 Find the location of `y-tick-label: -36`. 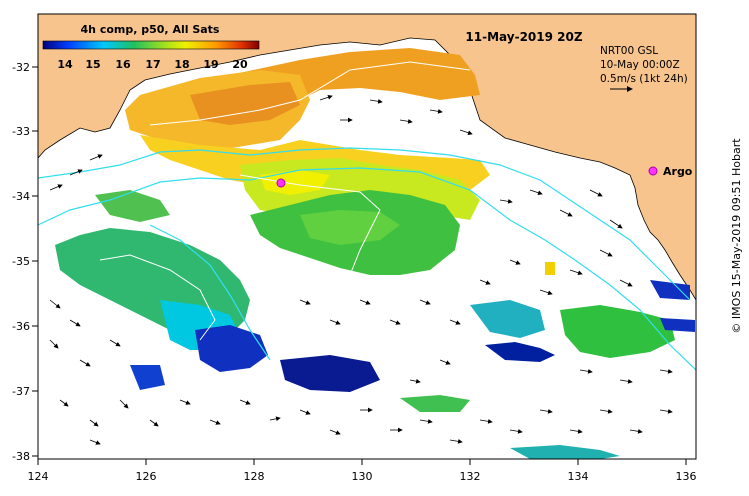

y-tick-label: -36 is located at coordinates (21, 326).